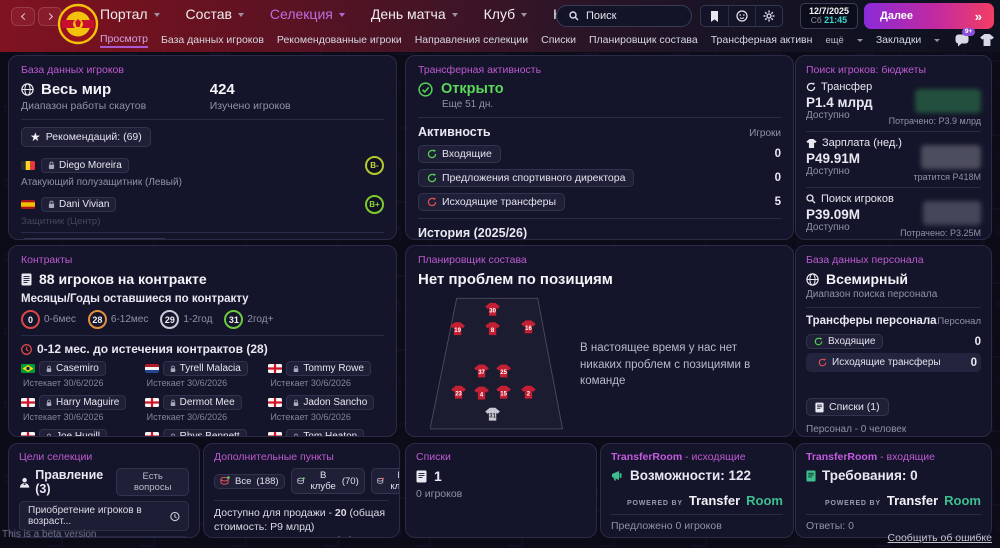  Describe the element at coordinates (205, 368) in the screenshot. I see `player-chip: Tyrell Malacia` at that location.